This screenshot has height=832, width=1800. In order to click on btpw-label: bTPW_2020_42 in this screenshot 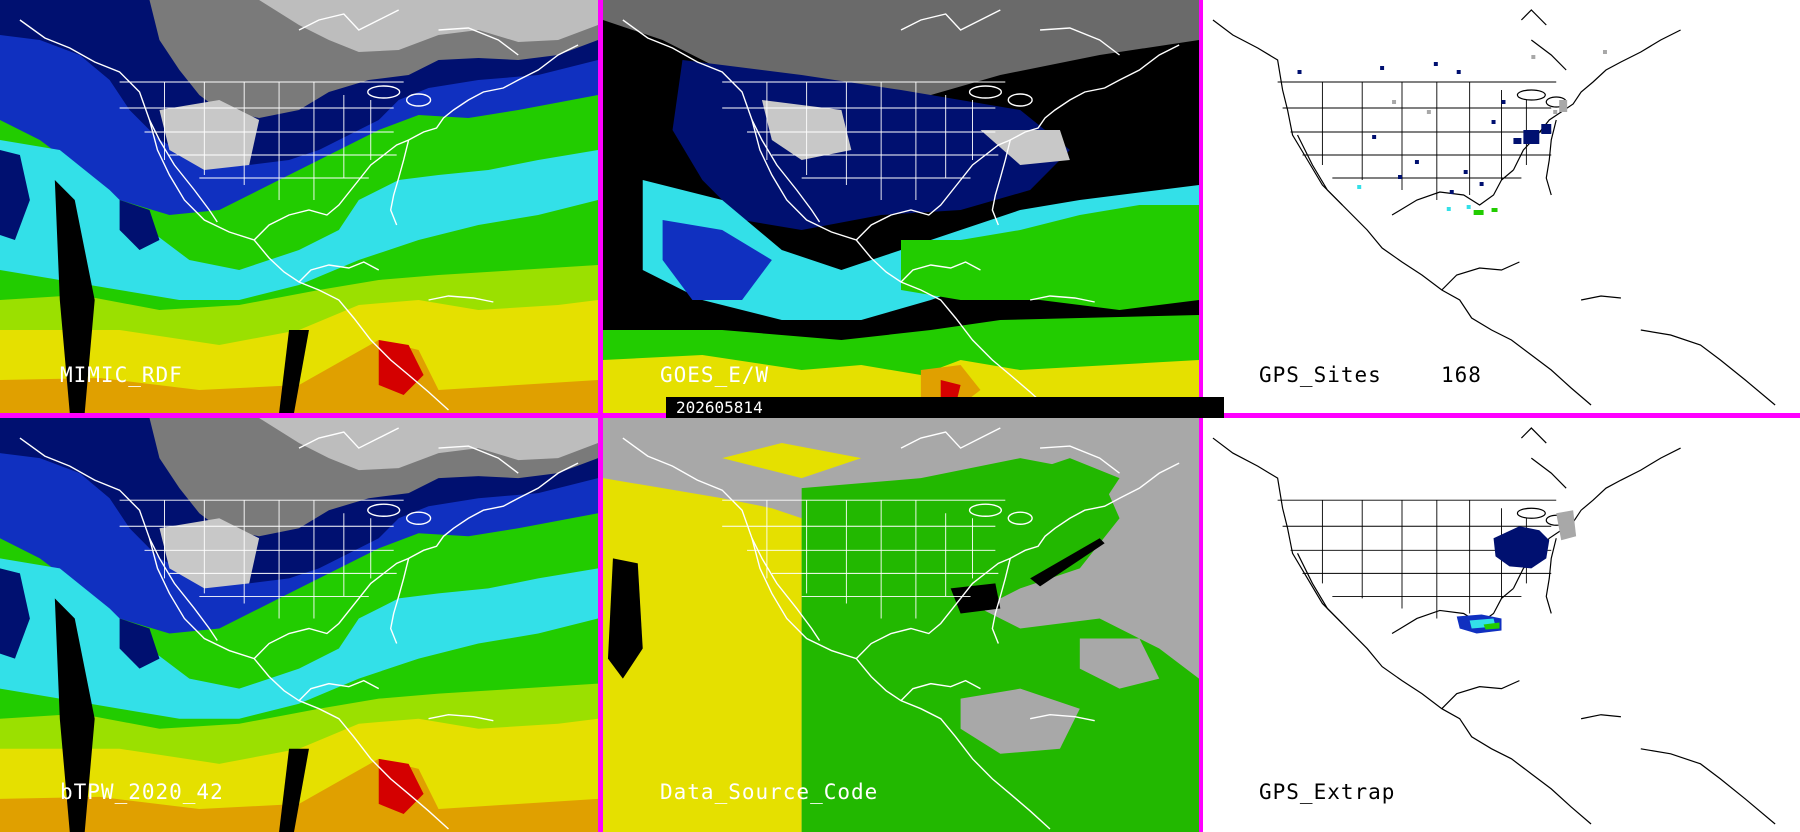, I will do `click(142, 792)`.